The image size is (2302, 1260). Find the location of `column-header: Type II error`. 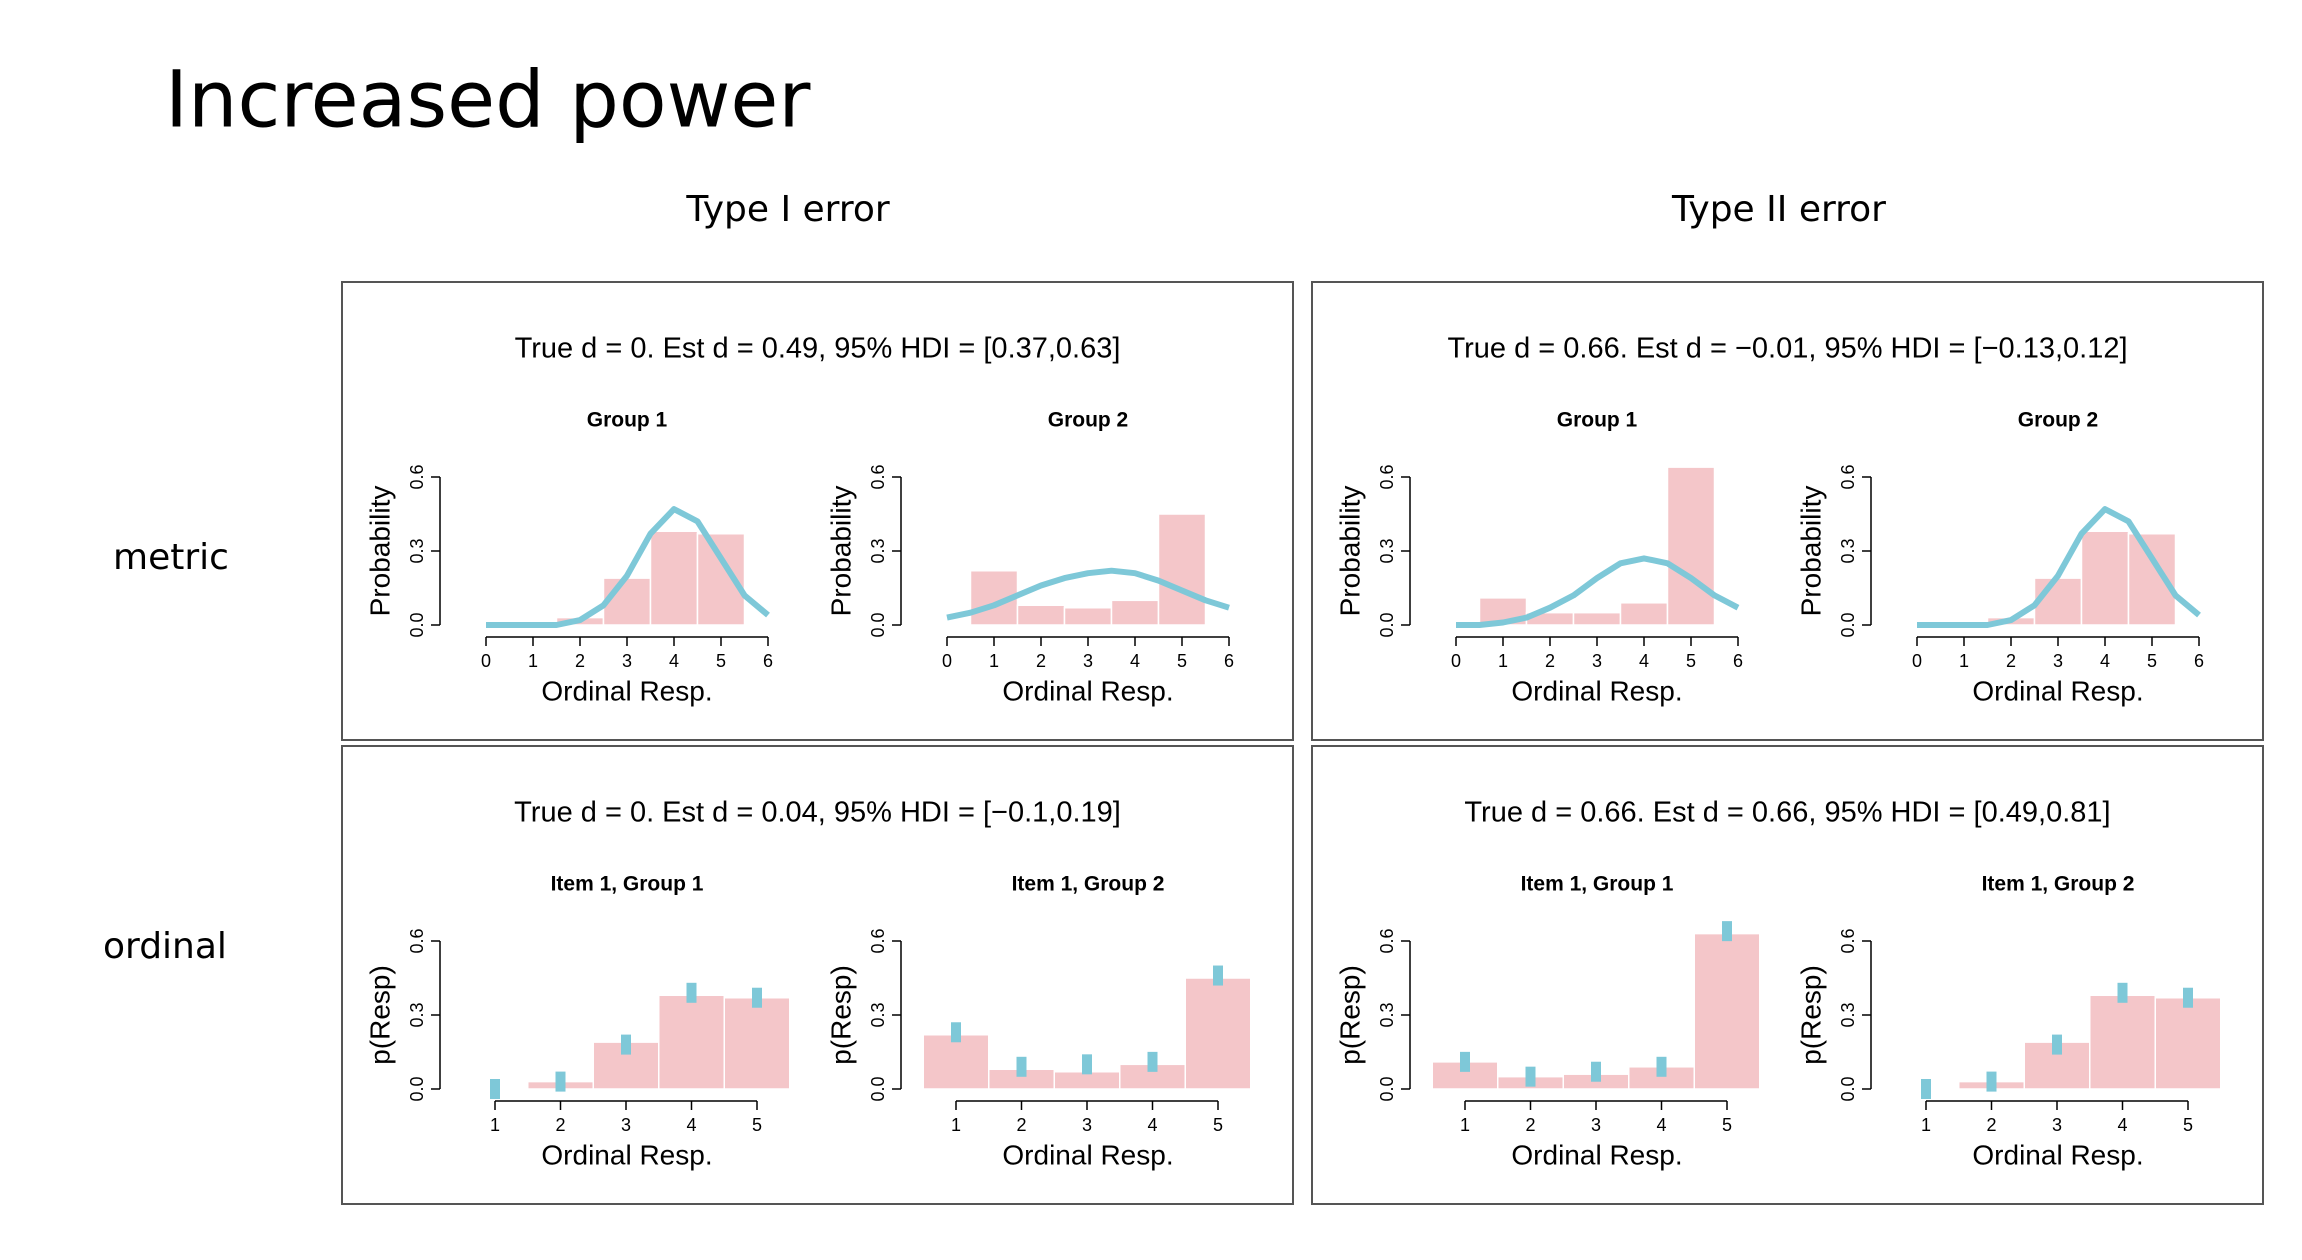

column-header: Type II error is located at coordinates (1778, 209).